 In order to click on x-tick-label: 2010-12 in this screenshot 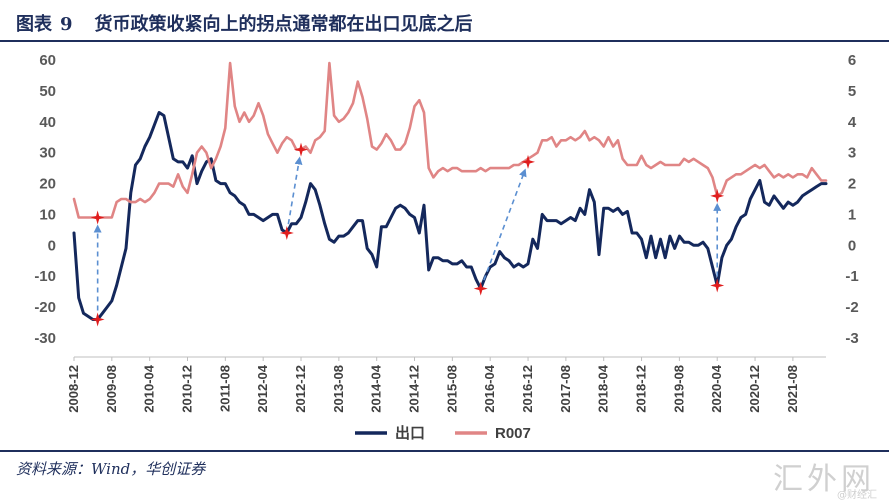, I will do `click(187, 389)`.